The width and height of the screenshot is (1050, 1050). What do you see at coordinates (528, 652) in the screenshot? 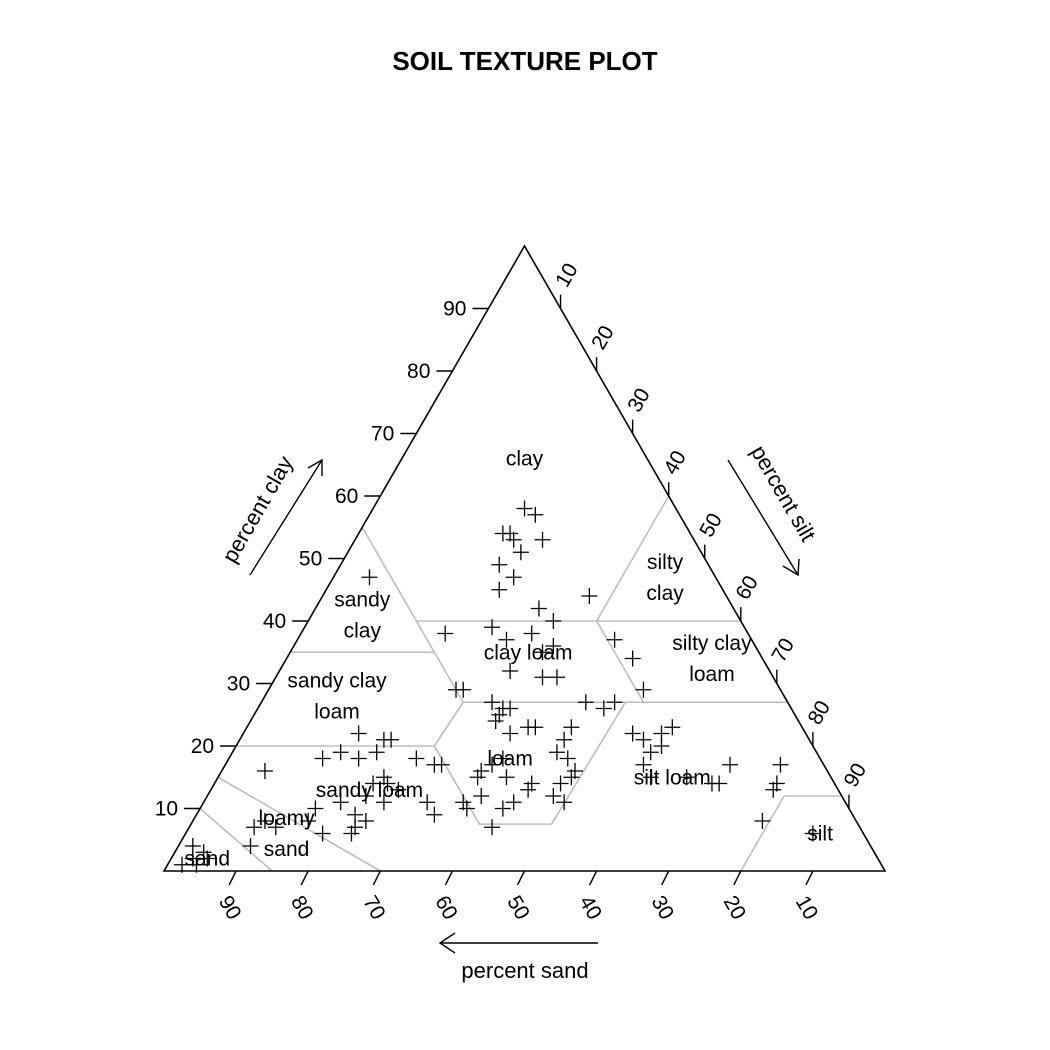
I see `region-label-clay-loam: clay loam` at bounding box center [528, 652].